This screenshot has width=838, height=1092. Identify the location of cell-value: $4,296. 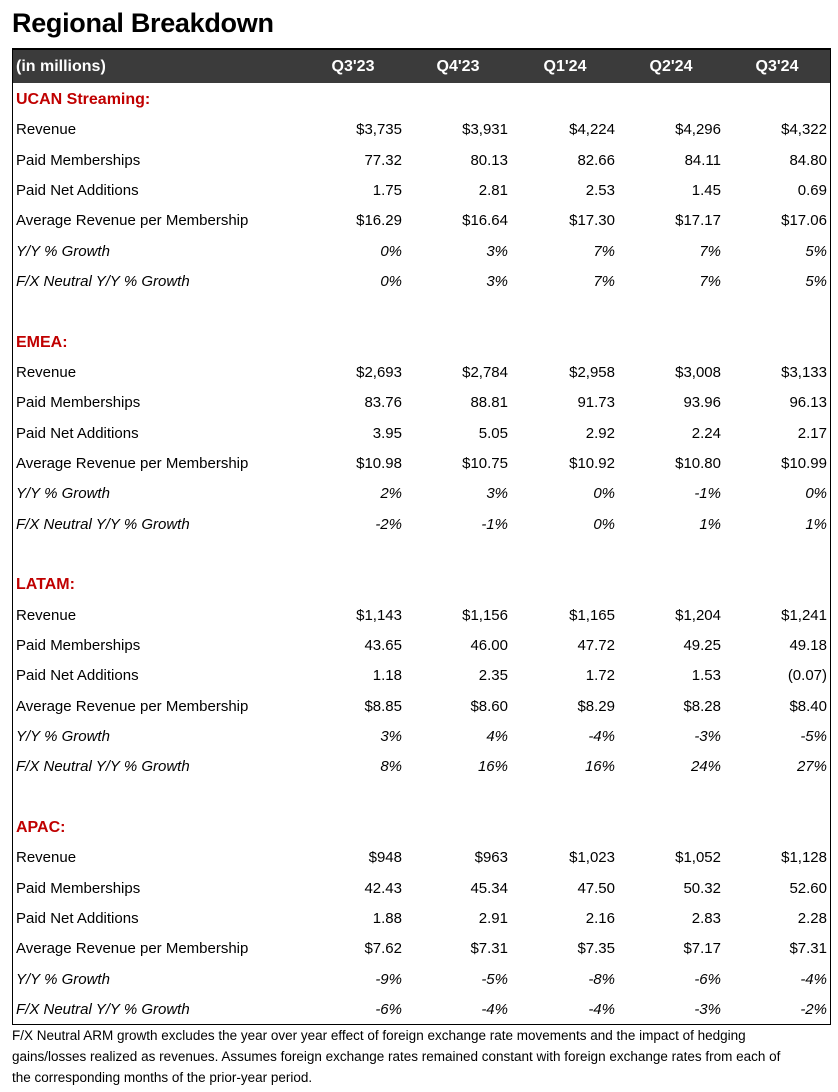
(698, 130).